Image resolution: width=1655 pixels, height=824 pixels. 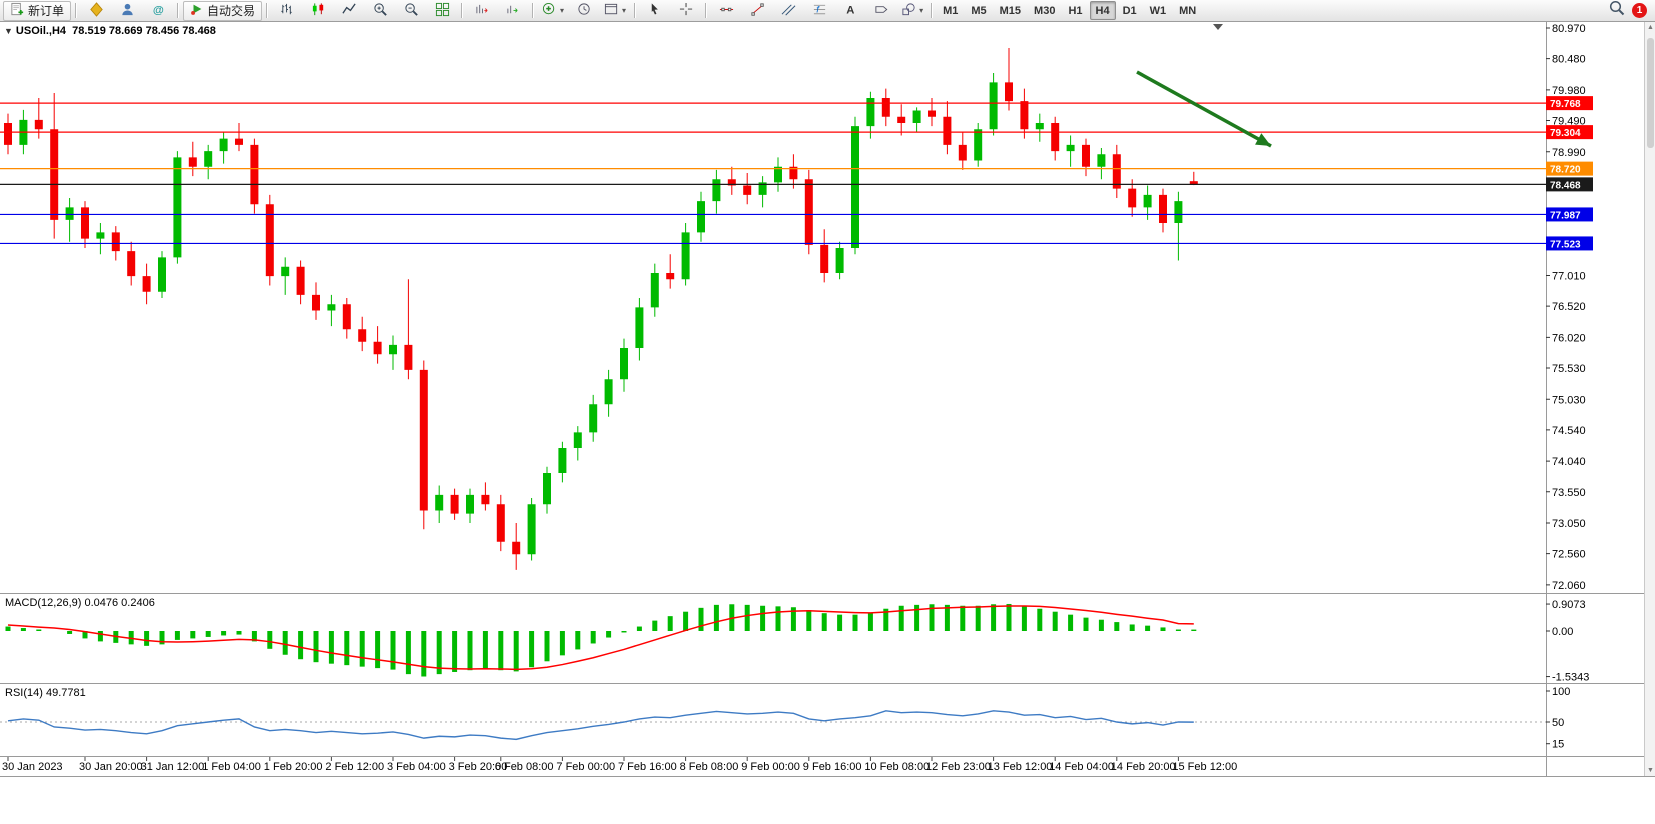 I want to click on trend-arrow, so click(x=1204, y=109).